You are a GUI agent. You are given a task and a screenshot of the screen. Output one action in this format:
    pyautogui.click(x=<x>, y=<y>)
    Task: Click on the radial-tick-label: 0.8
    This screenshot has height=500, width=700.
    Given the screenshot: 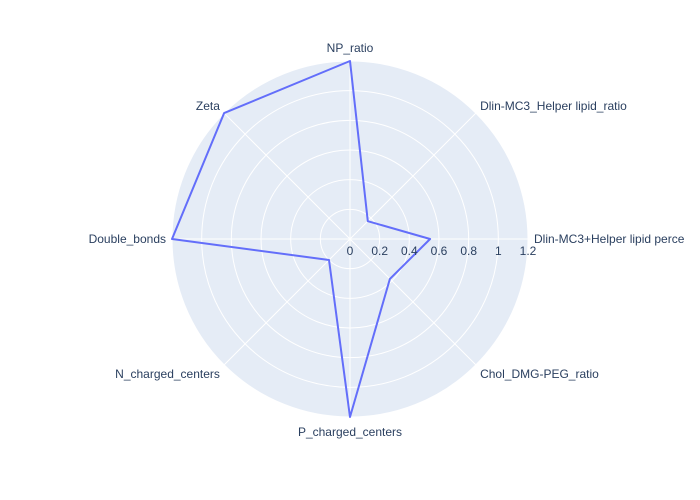 What is the action you would take?
    pyautogui.click(x=468, y=251)
    